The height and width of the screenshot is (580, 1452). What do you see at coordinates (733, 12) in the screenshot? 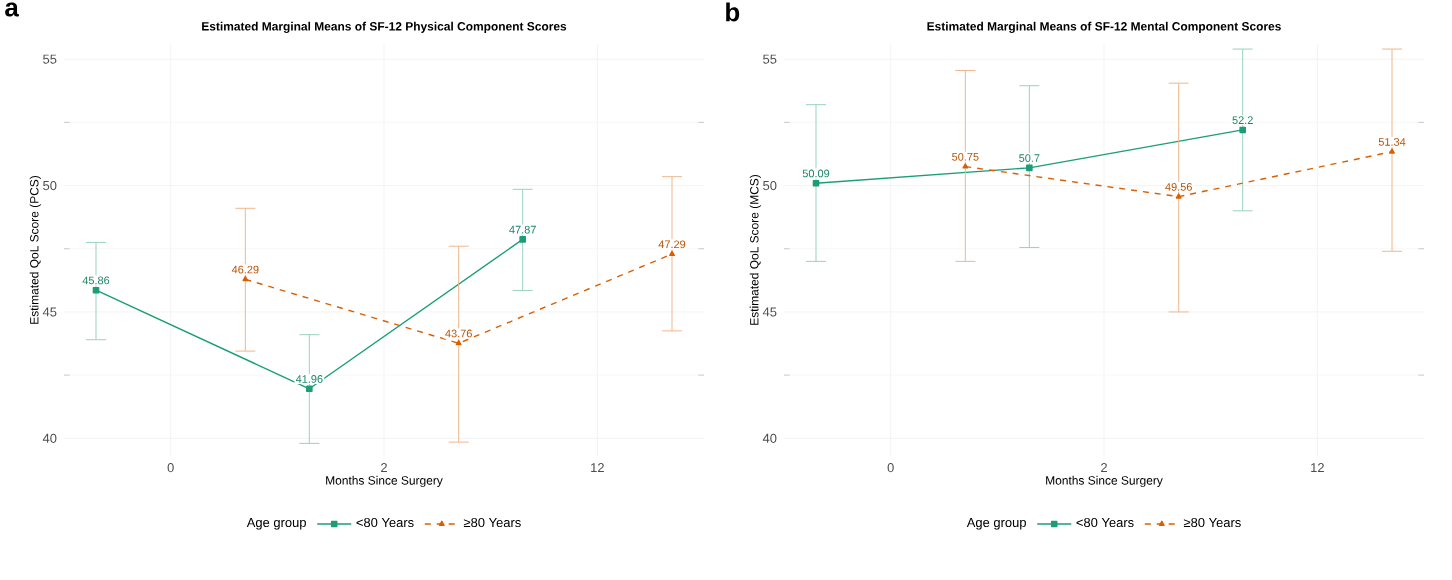
I see `text: b` at bounding box center [733, 12].